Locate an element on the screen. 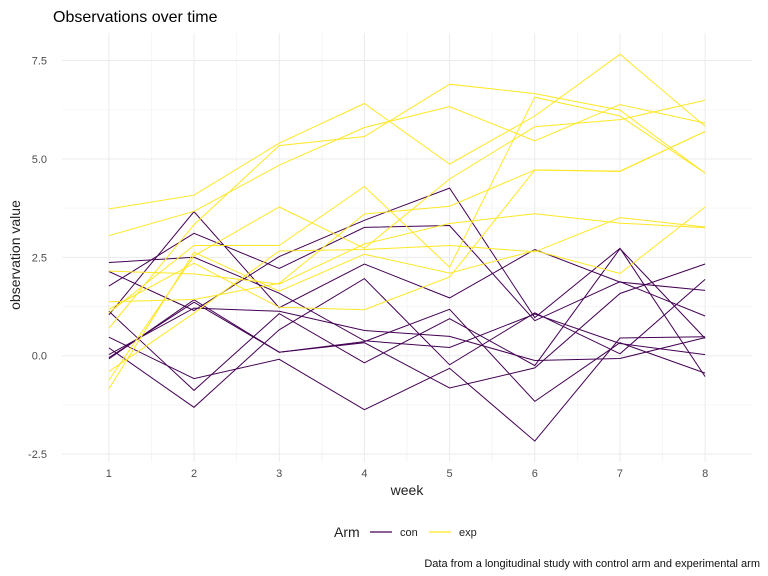  y-tick-label: 7.5 is located at coordinates (39, 62).